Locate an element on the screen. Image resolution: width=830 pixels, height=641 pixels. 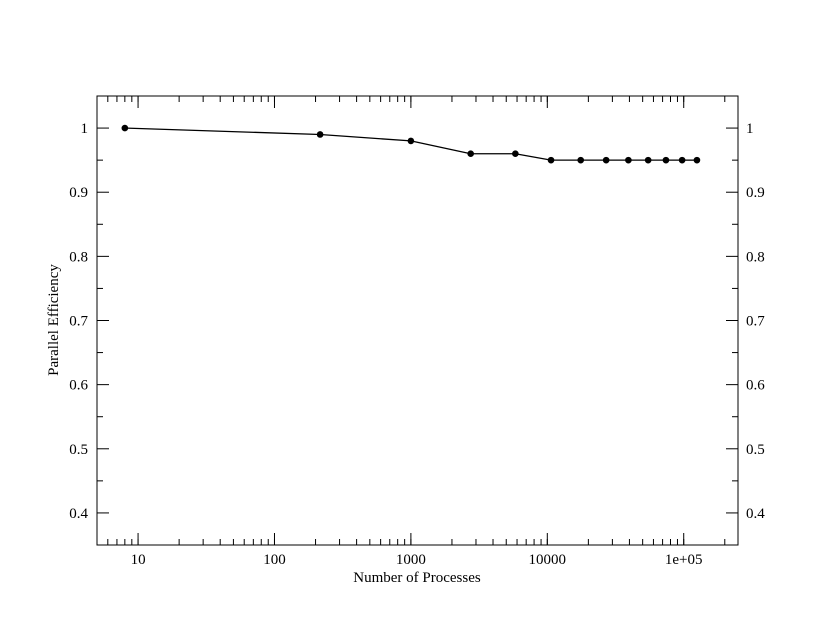
y-tick-label-left: 0.8 is located at coordinates (78, 257).